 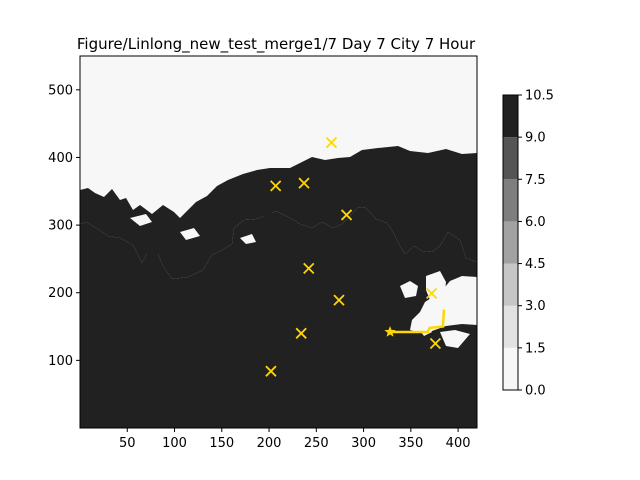 What do you see at coordinates (418, 321) in the screenshot?
I see `route-path` at bounding box center [418, 321].